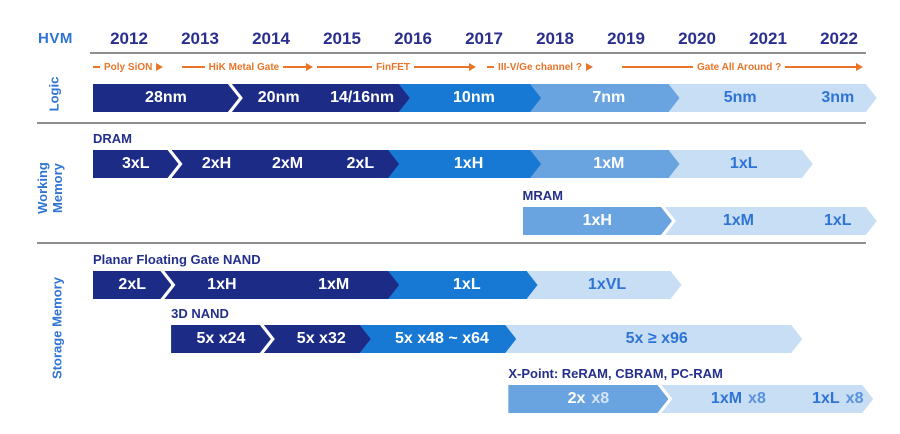 Image resolution: width=900 pixels, height=434 pixels. I want to click on chevron-segment: 5x x32, so click(318, 339).